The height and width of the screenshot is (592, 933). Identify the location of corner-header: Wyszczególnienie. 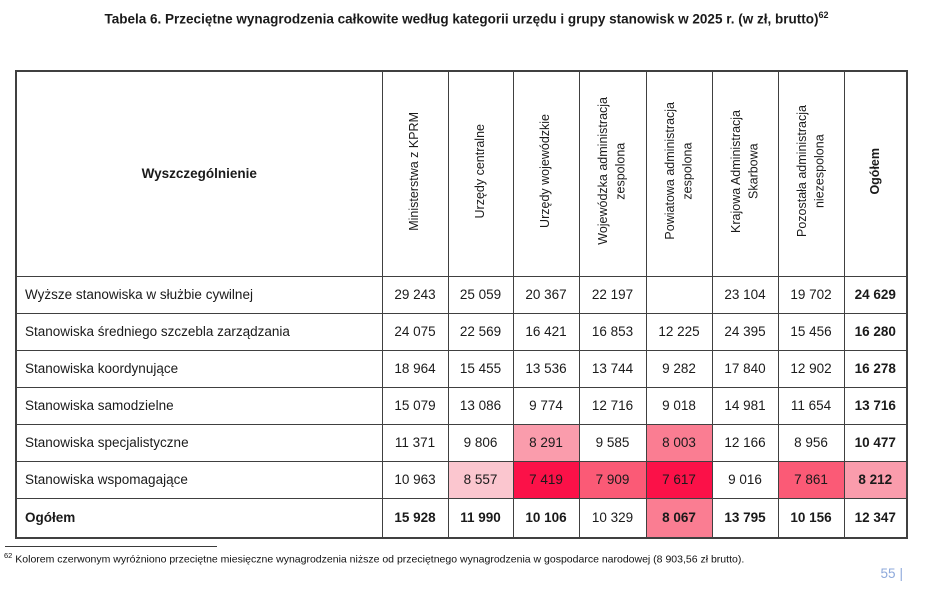
(199, 173).